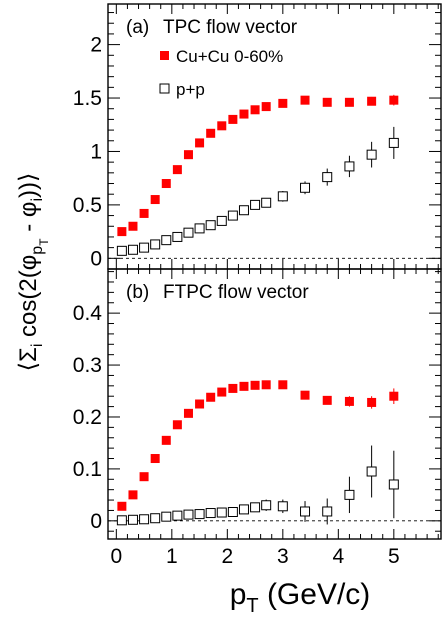 The width and height of the screenshot is (445, 619). I want to click on x-tick-label: 1, so click(172, 556).